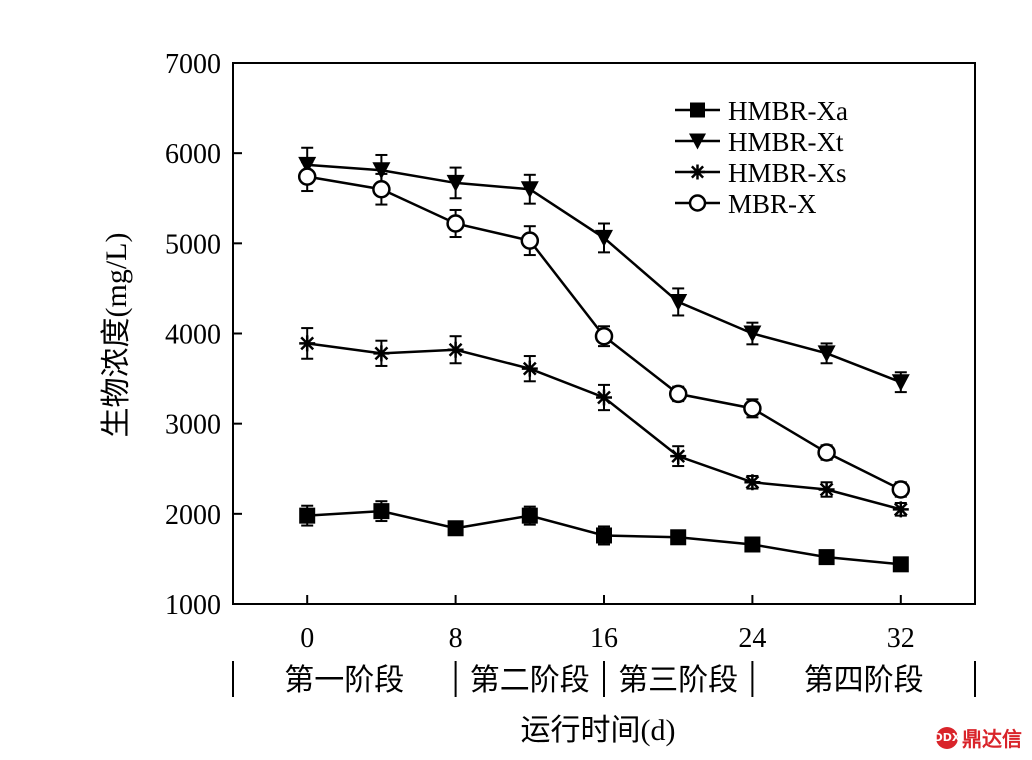  I want to click on series-line, so click(604, 426).